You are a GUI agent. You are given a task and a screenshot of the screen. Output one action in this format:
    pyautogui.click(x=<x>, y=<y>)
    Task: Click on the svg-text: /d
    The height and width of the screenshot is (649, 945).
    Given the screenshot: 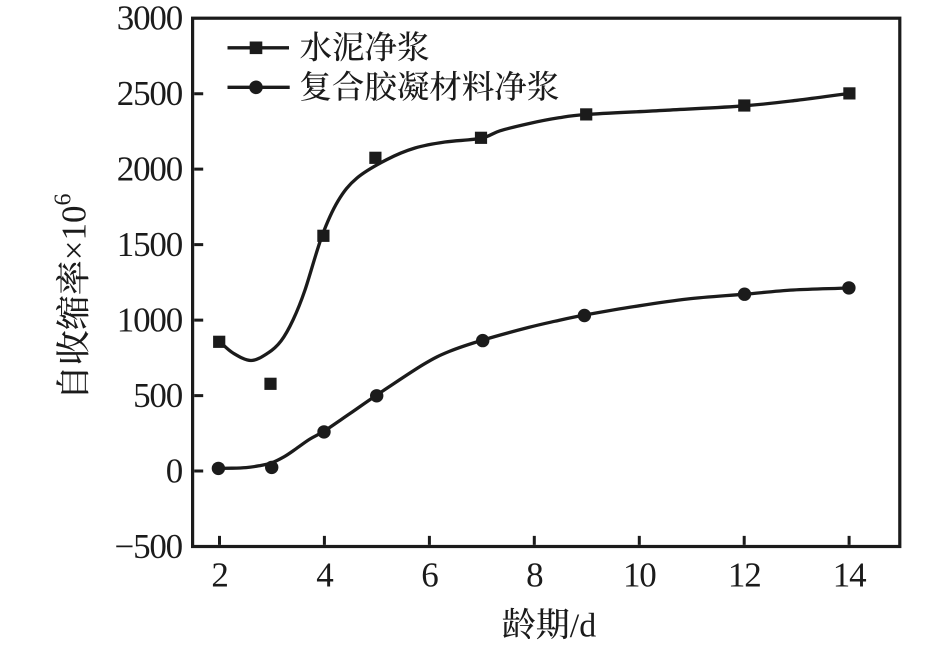 What is the action you would take?
    pyautogui.click(x=583, y=625)
    